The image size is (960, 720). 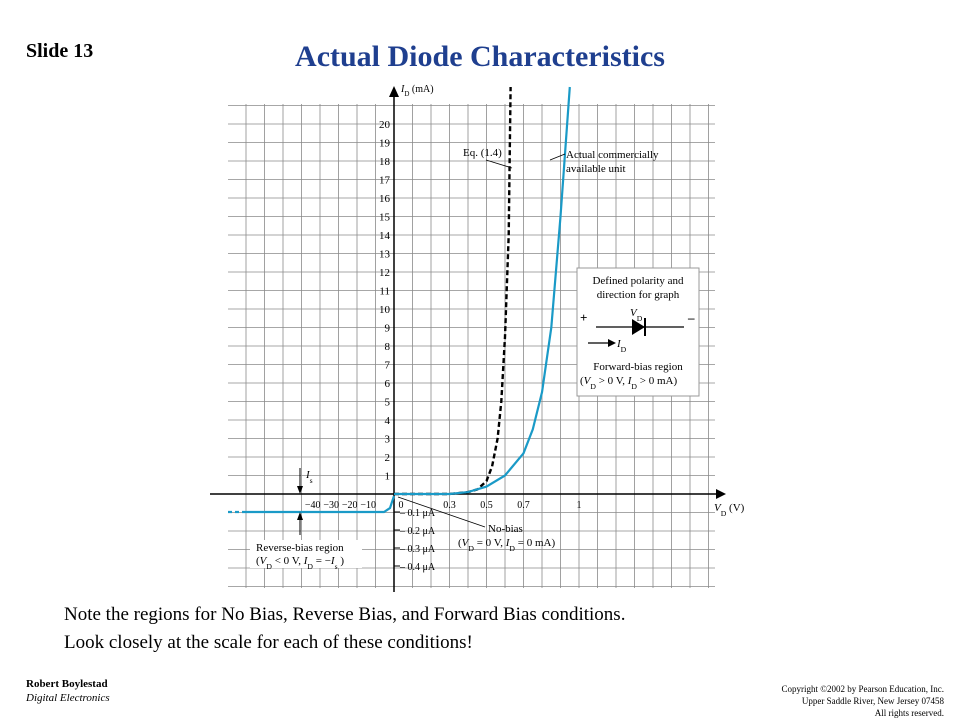 What do you see at coordinates (388, 421) in the screenshot?
I see `y-tick-label: 4` at bounding box center [388, 421].